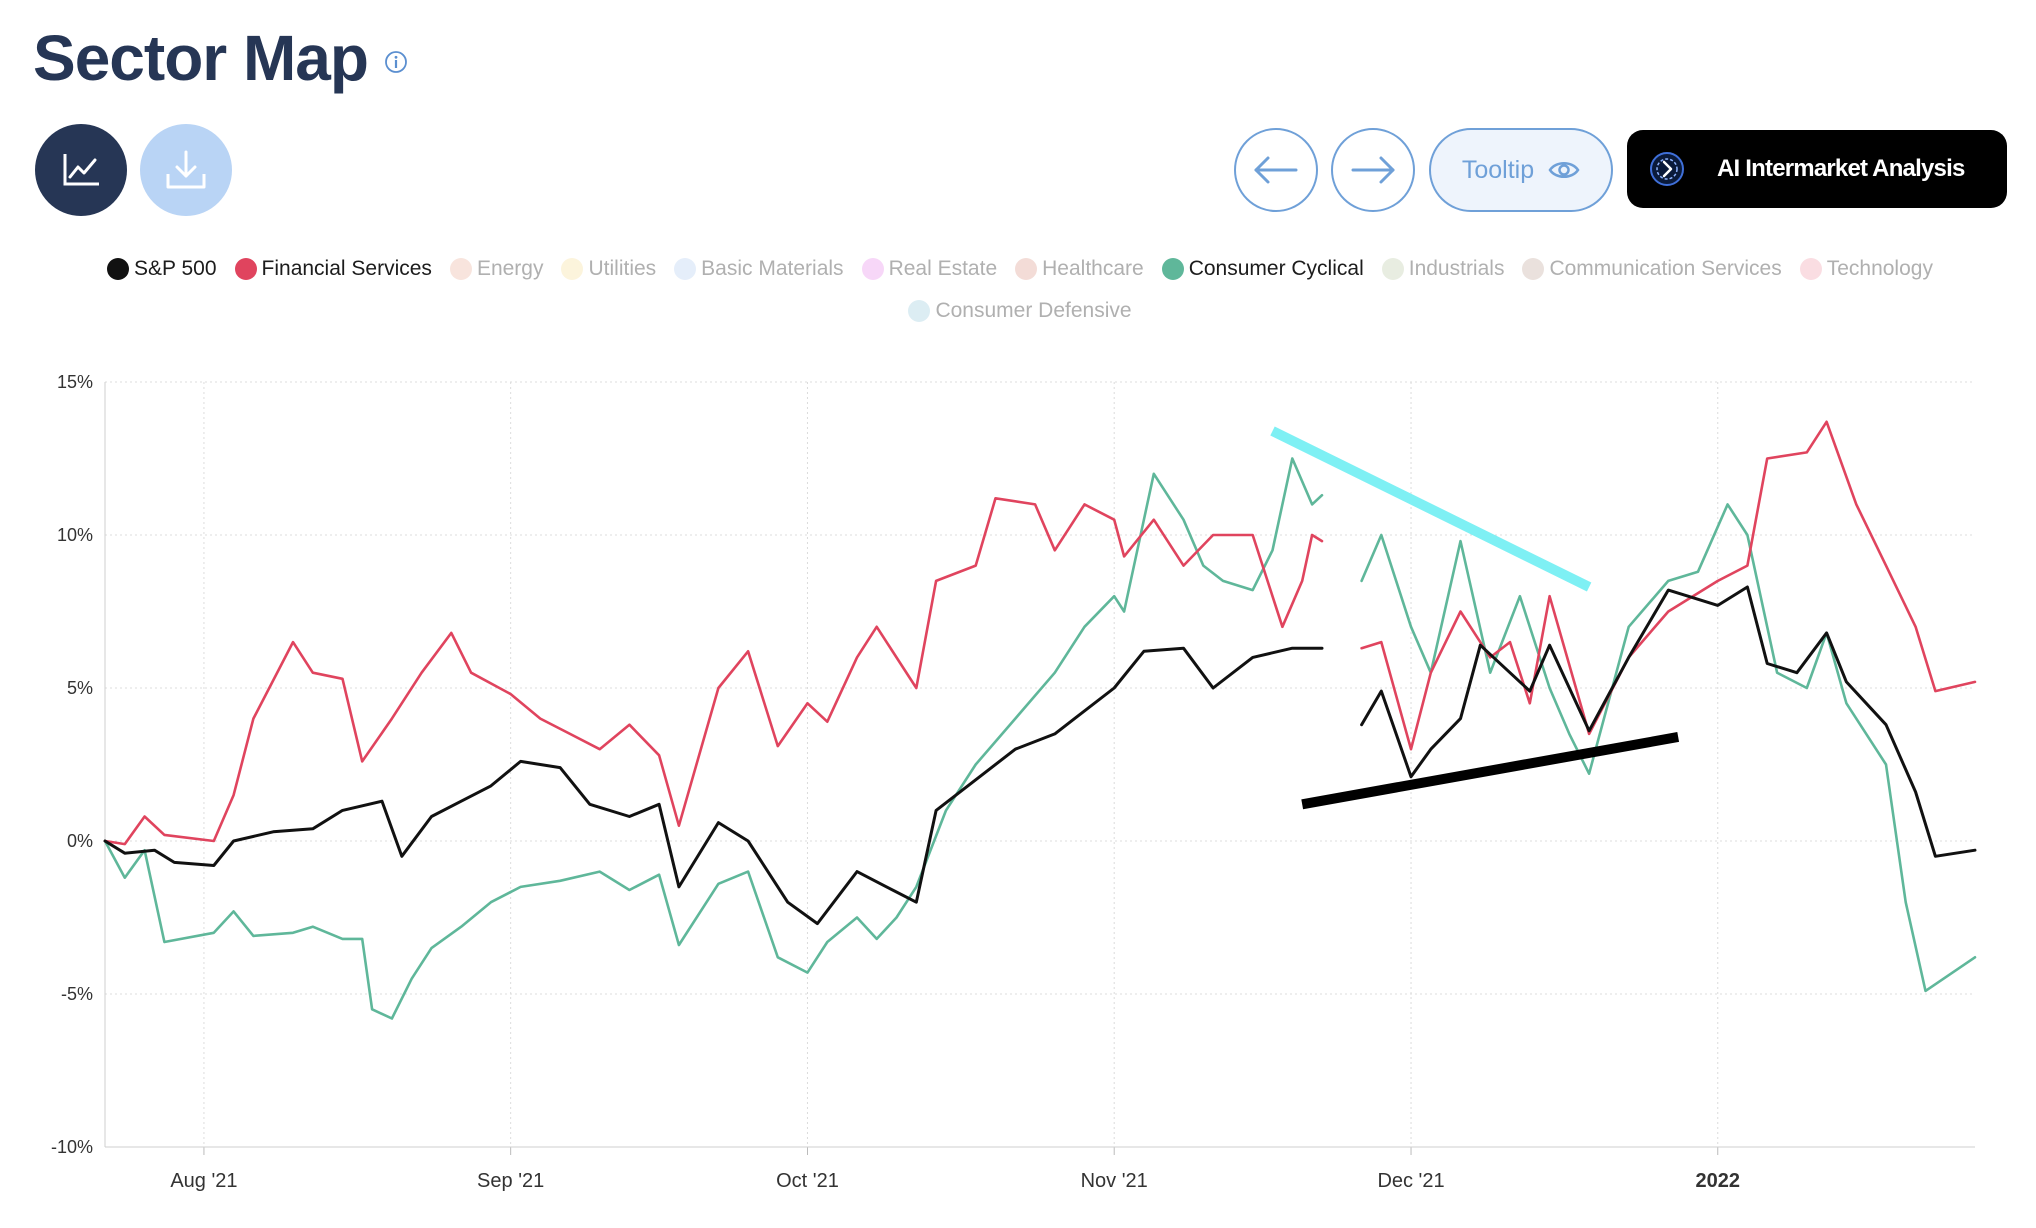  I want to click on tooltip-toggle-button: Tooltip, so click(1521, 170).